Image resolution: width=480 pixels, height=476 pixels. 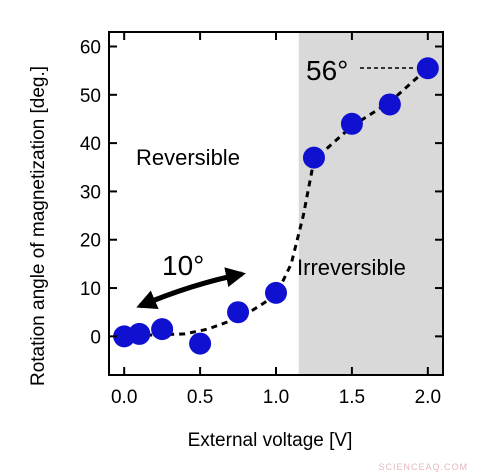 What do you see at coordinates (200, 397) in the screenshot?
I see `x-tick-label-1: 0.5` at bounding box center [200, 397].